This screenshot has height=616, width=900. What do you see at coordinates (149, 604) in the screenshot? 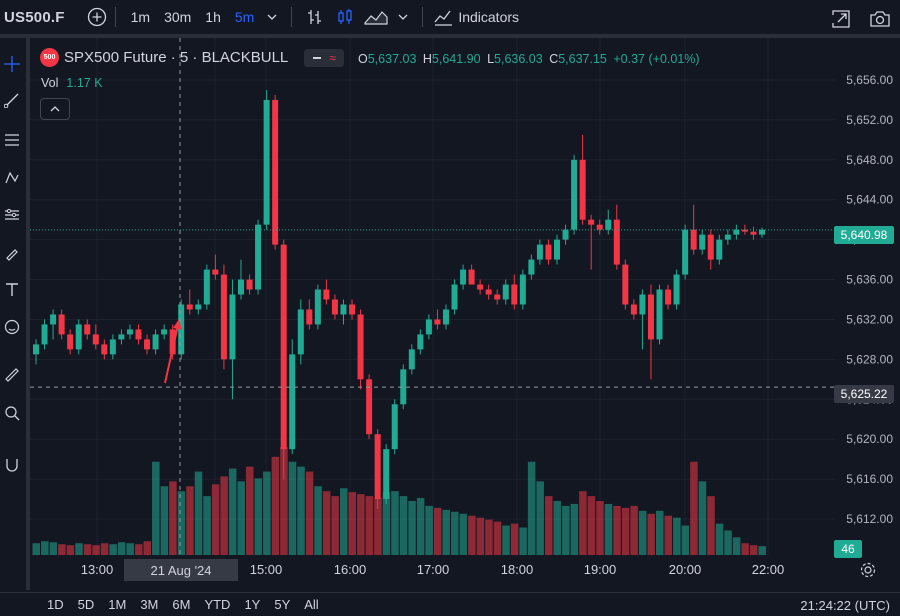
I see `range-3m: 3M` at bounding box center [149, 604].